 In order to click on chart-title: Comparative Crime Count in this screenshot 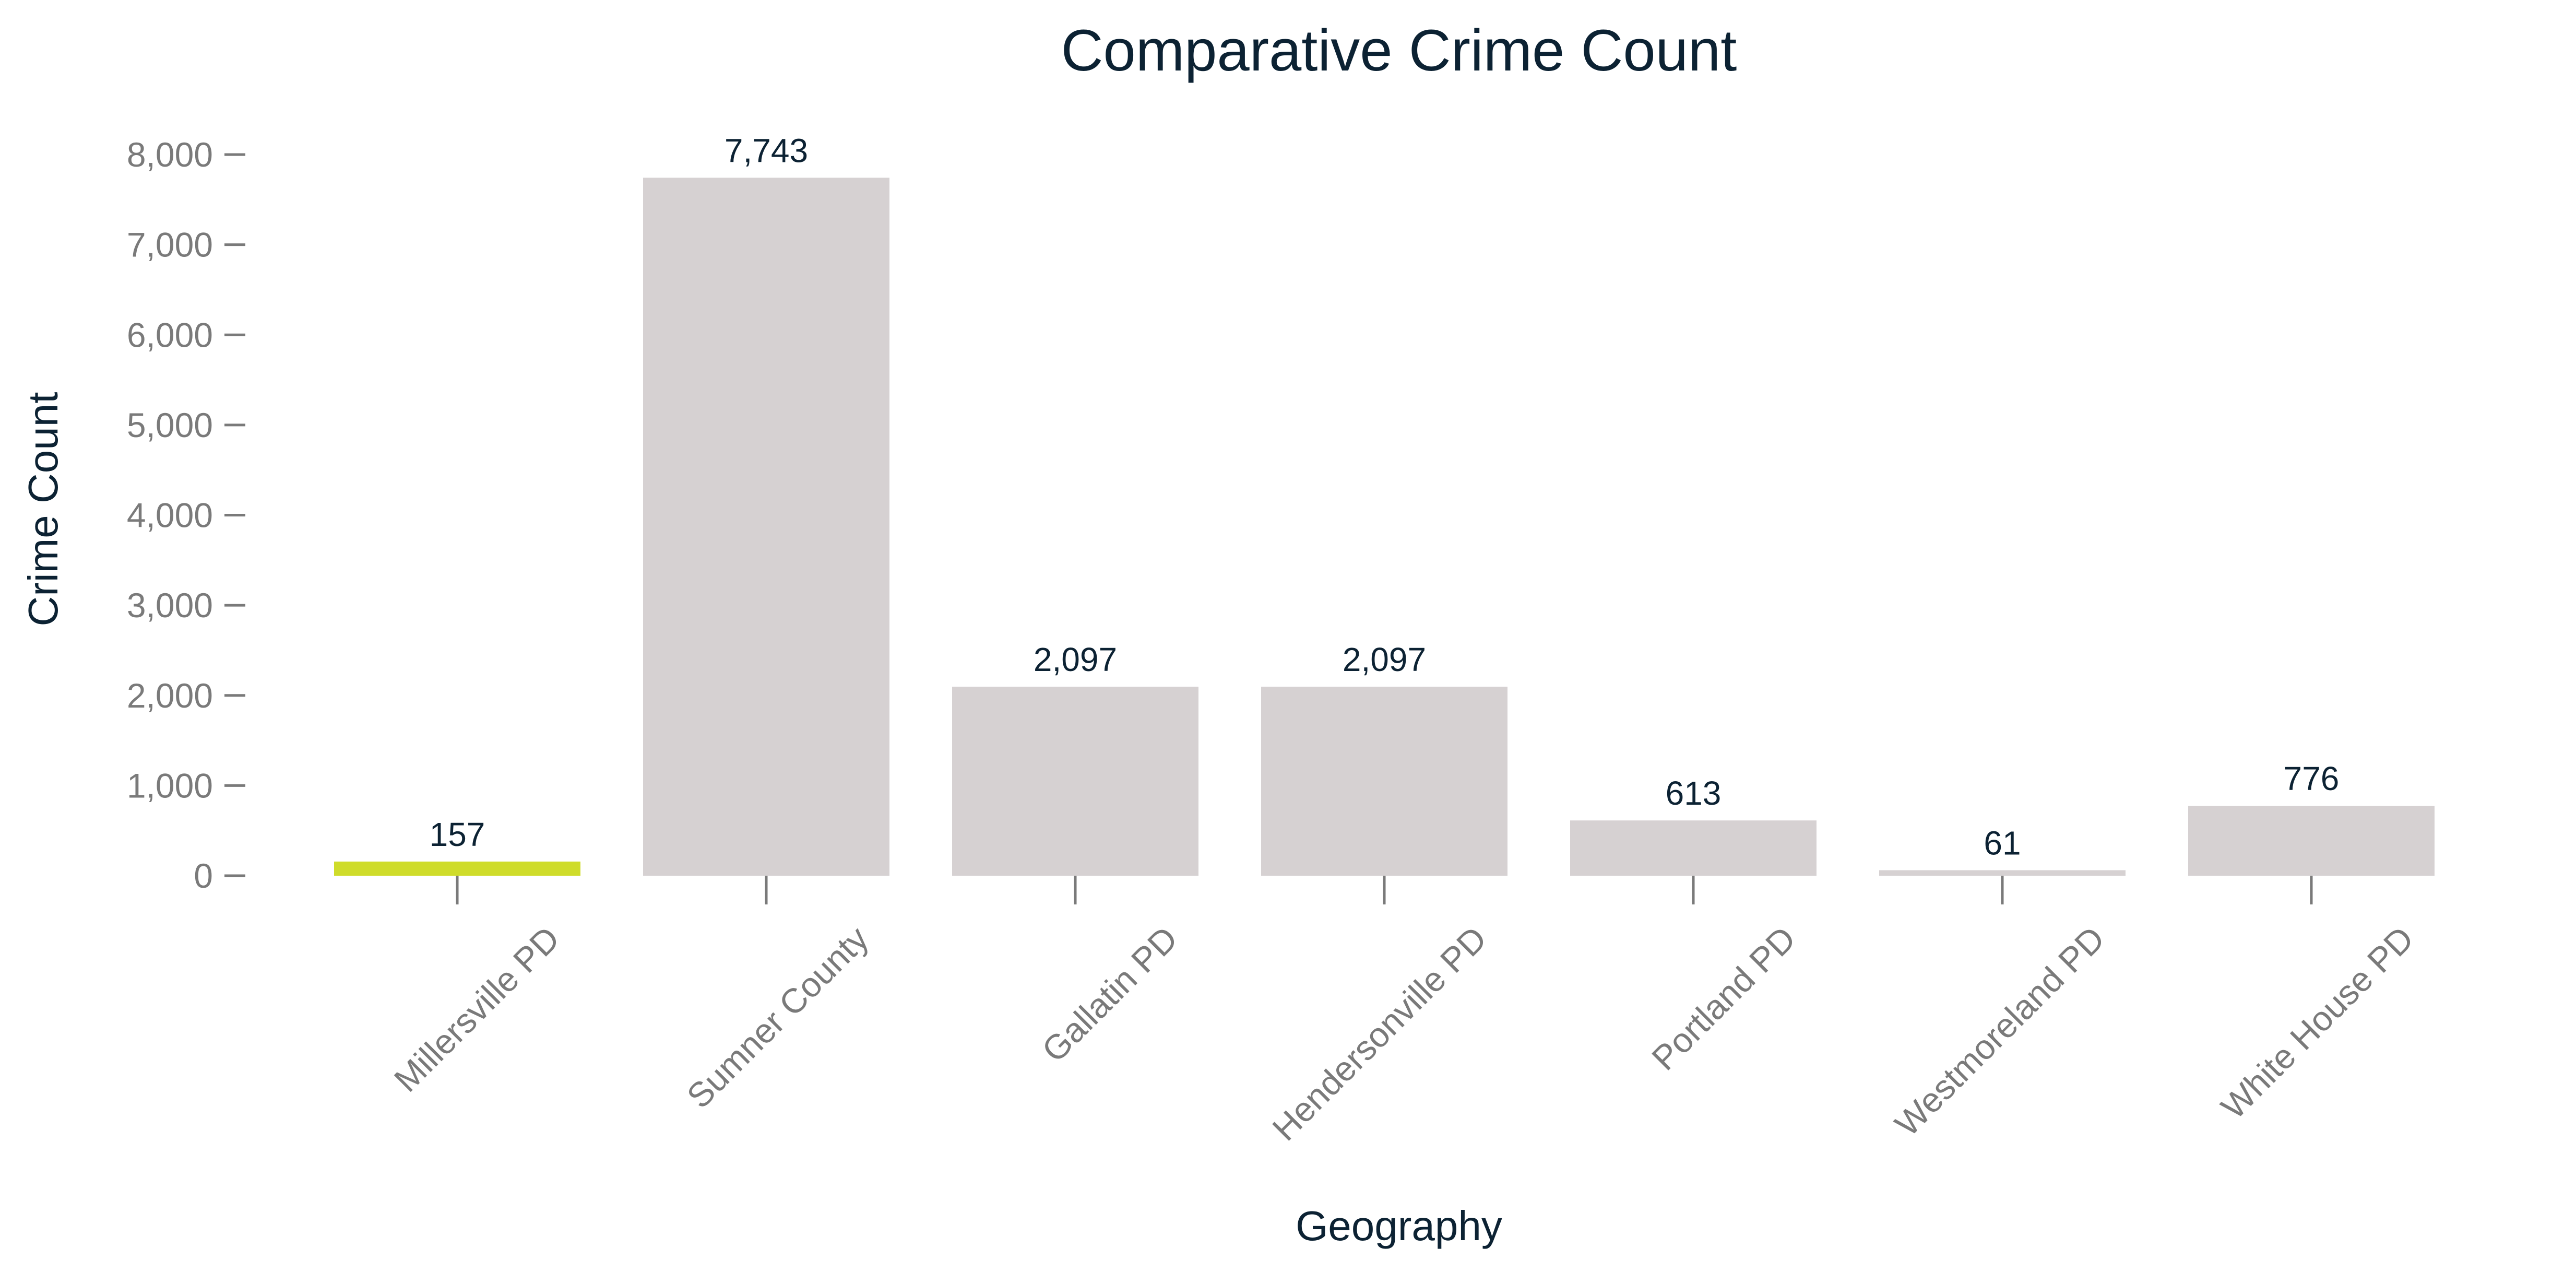, I will do `click(1399, 50)`.